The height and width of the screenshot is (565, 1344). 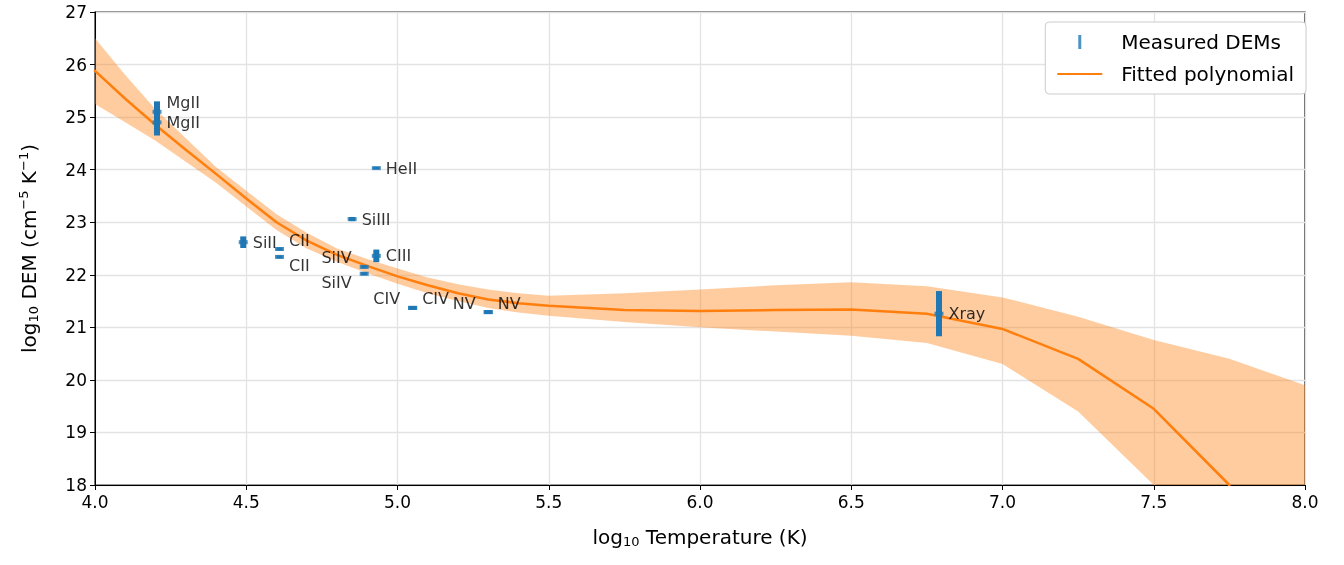 I want to click on x-axis-title: log10 Temperature (K), so click(x=700, y=536).